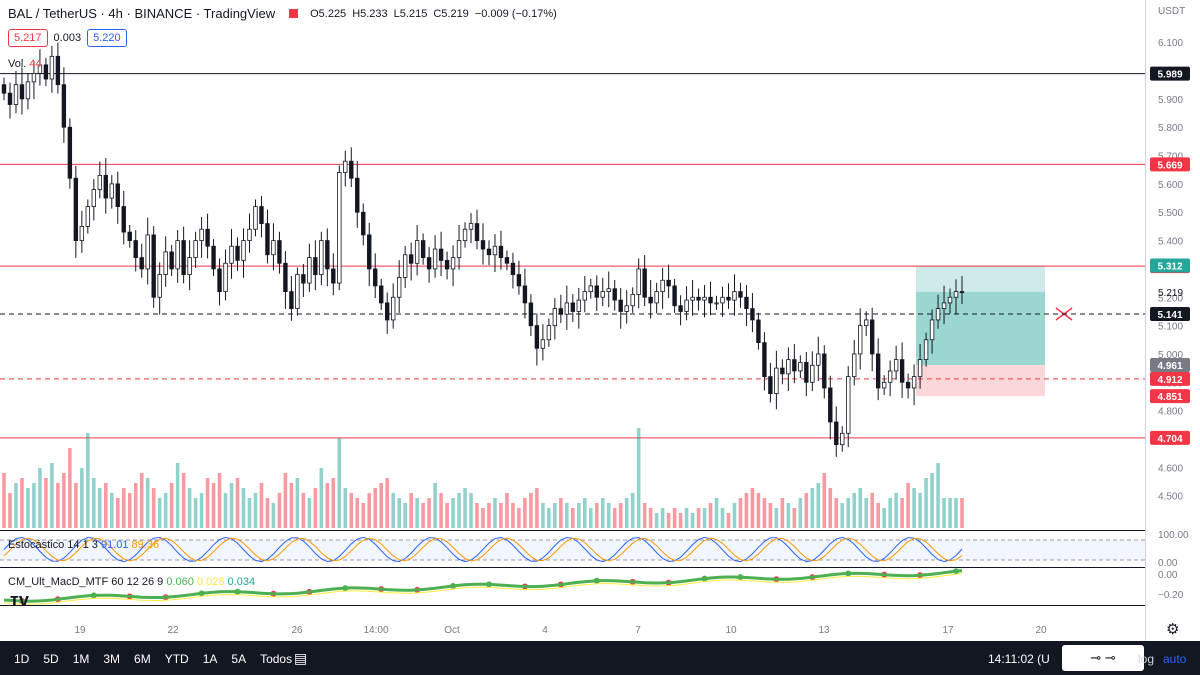  I want to click on level-price-label: 5.141, so click(1169, 315).